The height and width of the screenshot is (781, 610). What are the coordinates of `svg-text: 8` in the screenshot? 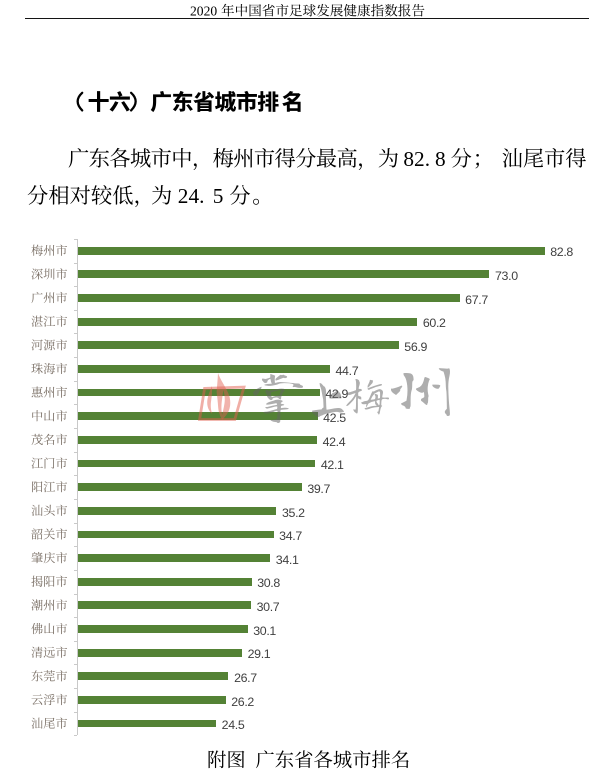 It's located at (440, 159).